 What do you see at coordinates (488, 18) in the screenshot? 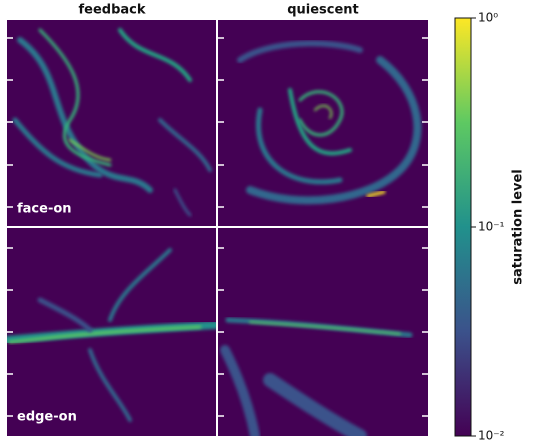
I see `colorbar-tick-label: 10⁰` at bounding box center [488, 18].